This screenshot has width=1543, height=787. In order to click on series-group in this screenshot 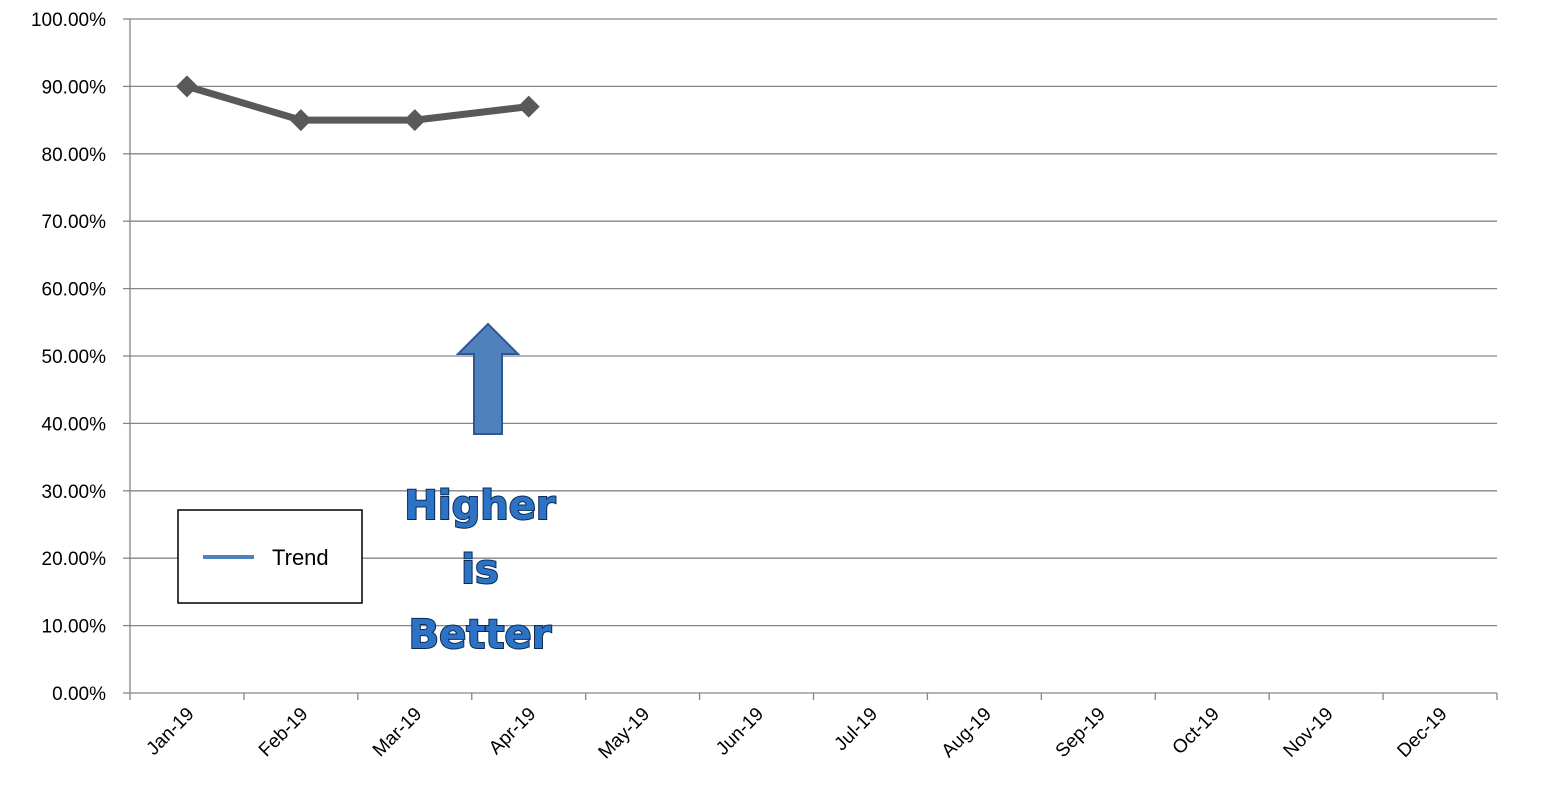, I will do `click(357, 103)`.